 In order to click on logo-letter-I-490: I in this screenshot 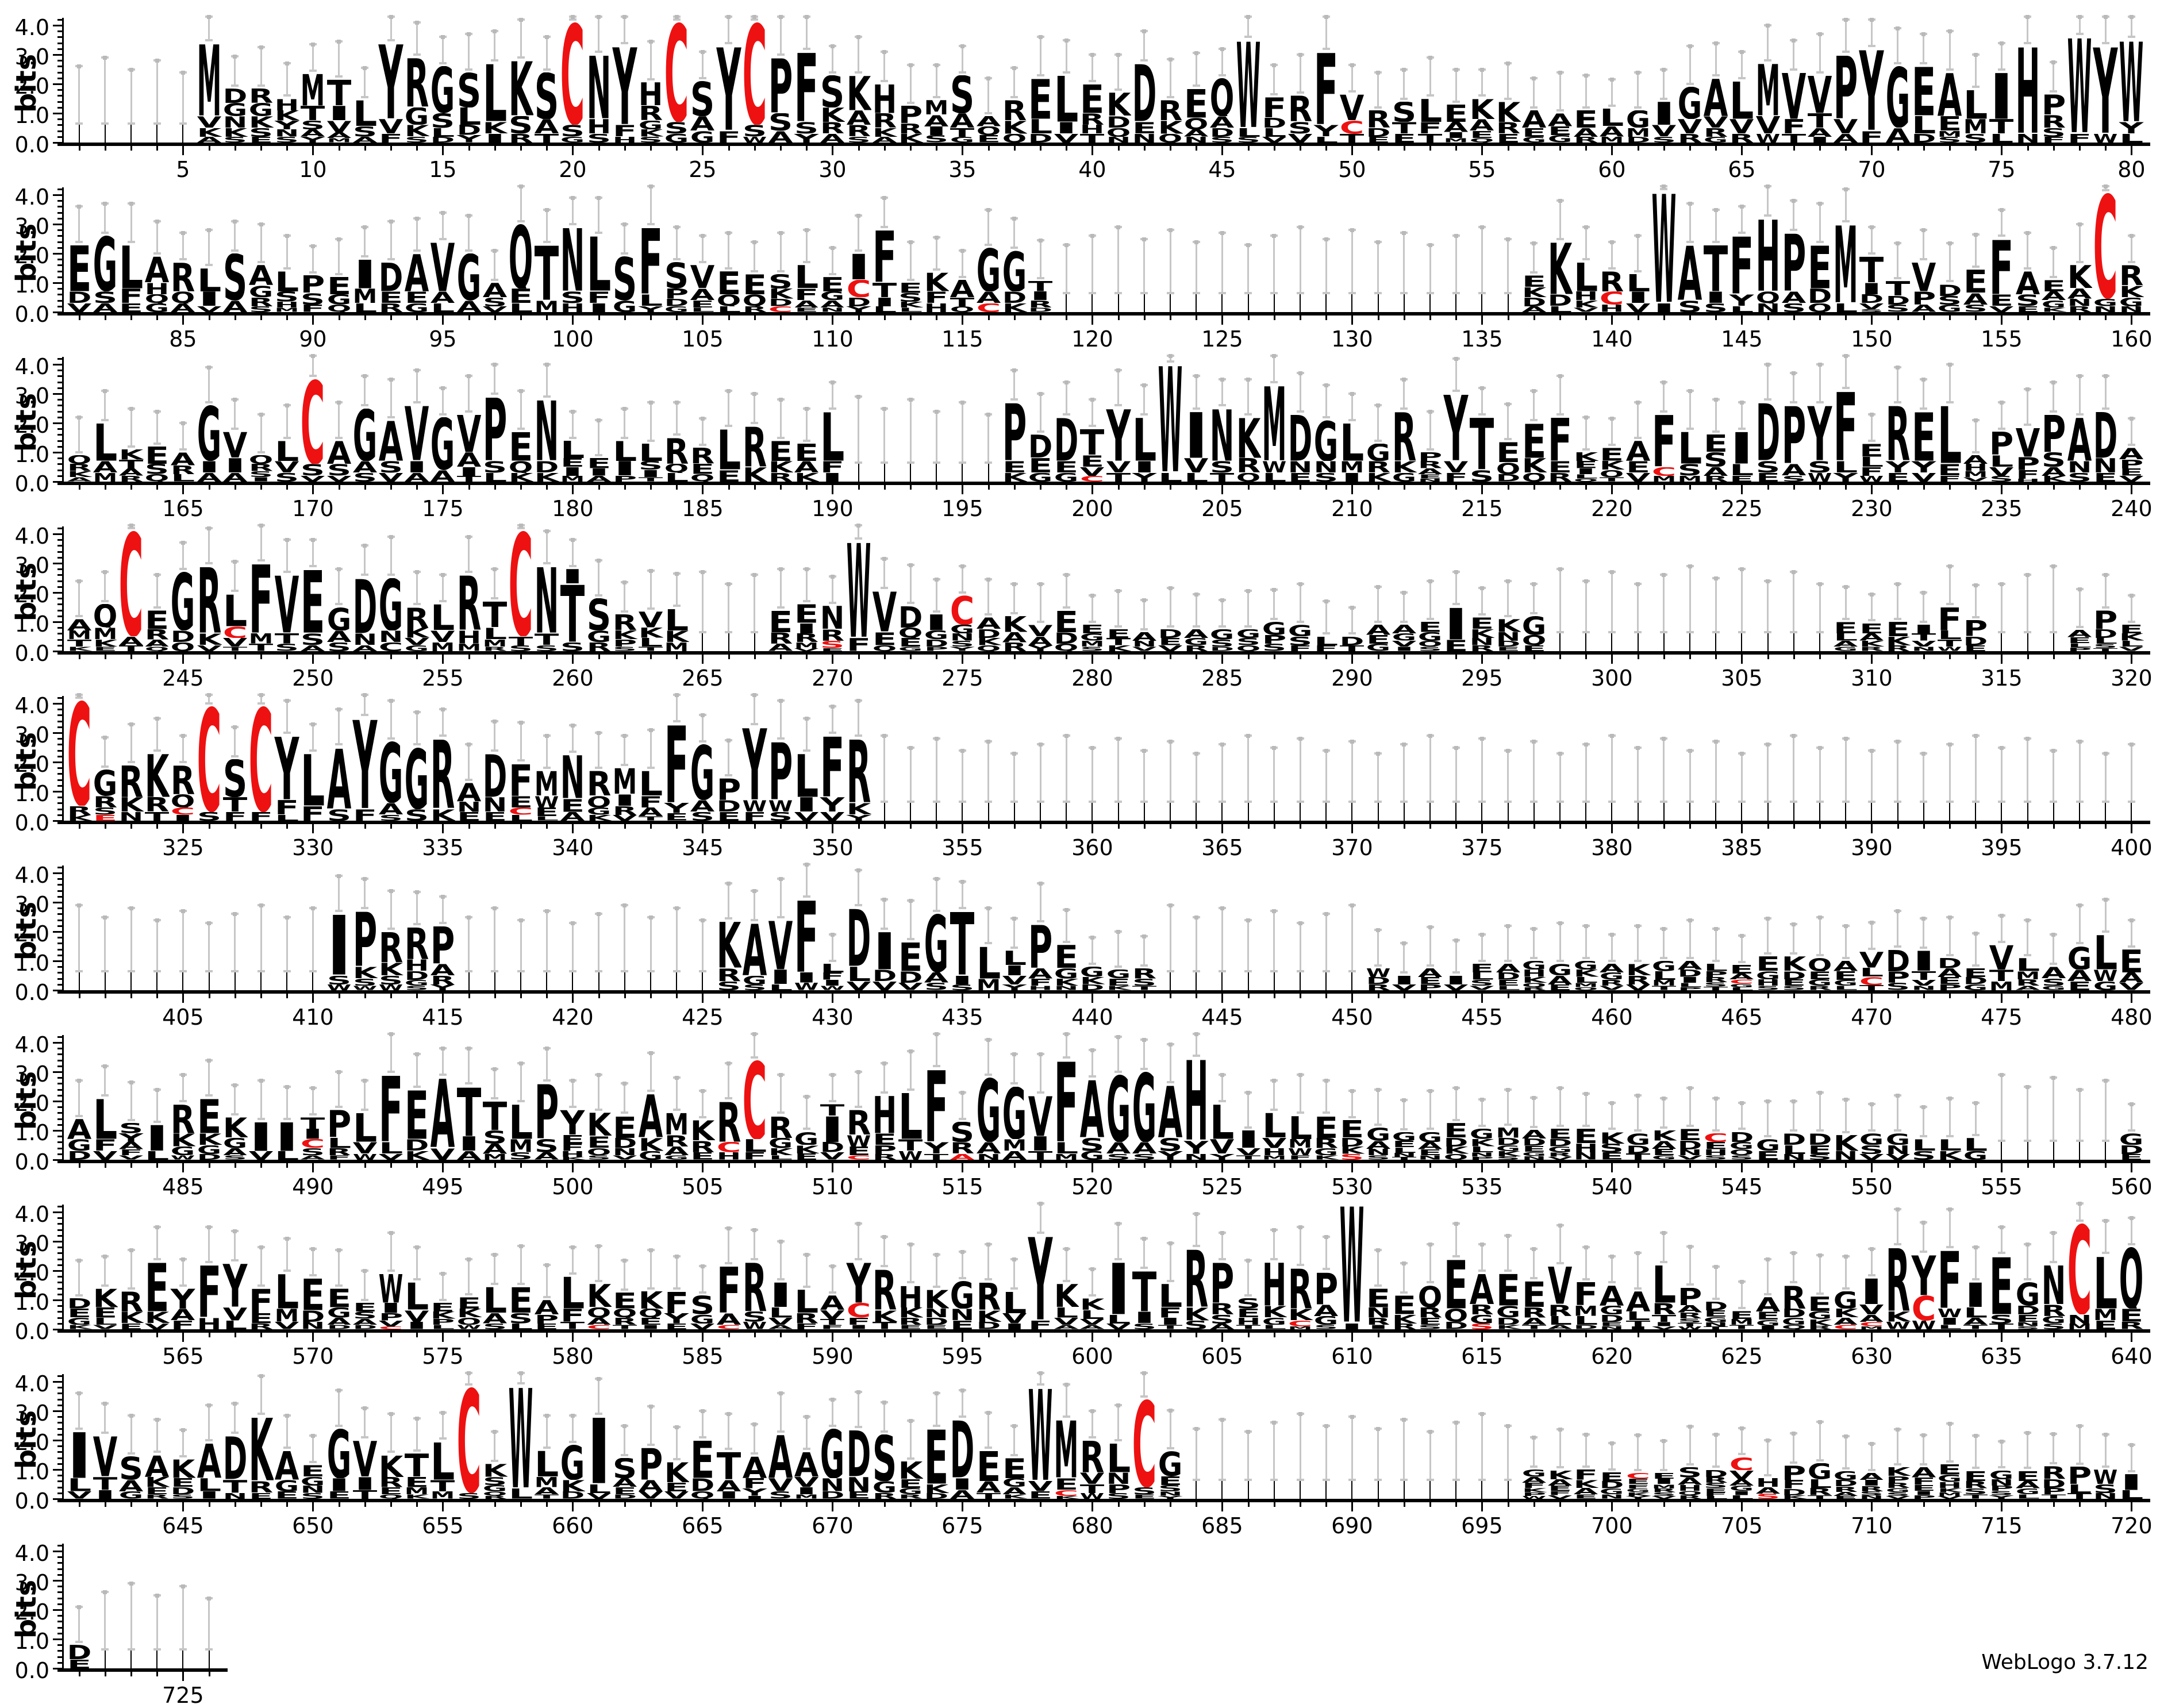, I will do `click(312, 1134)`.